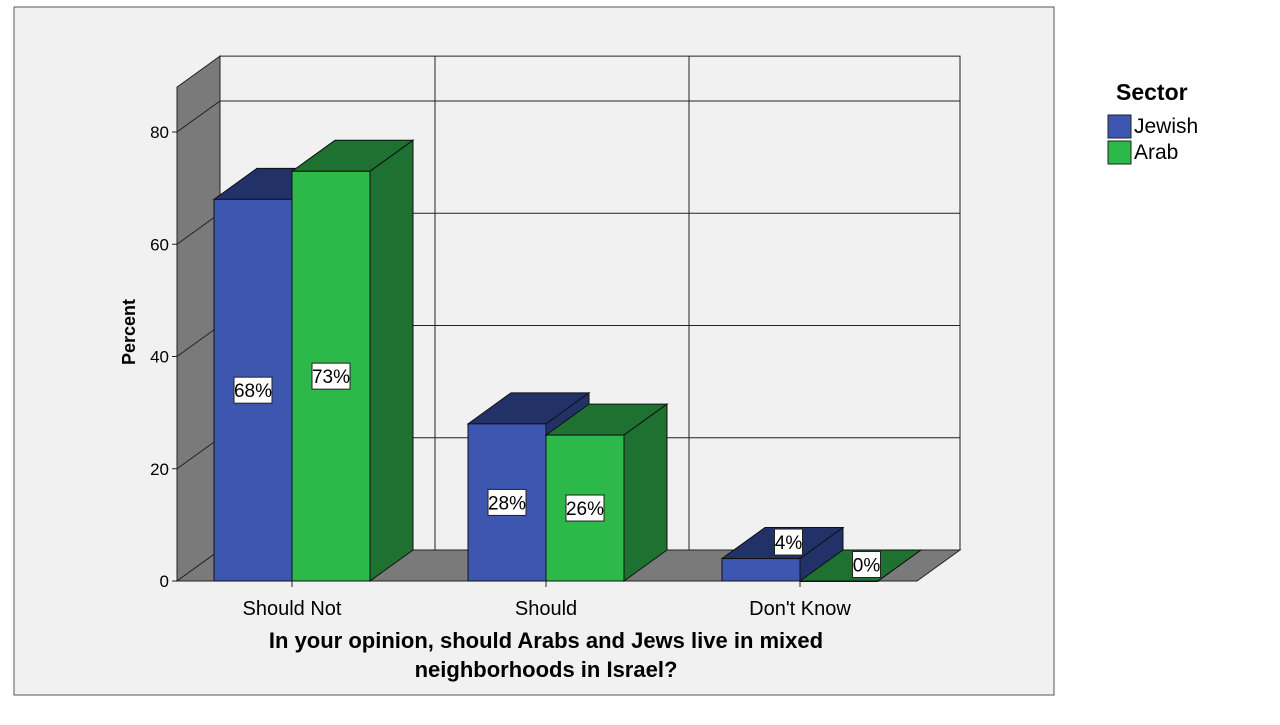 The height and width of the screenshot is (725, 1280). I want to click on data-label-text: 68%, so click(253, 391).